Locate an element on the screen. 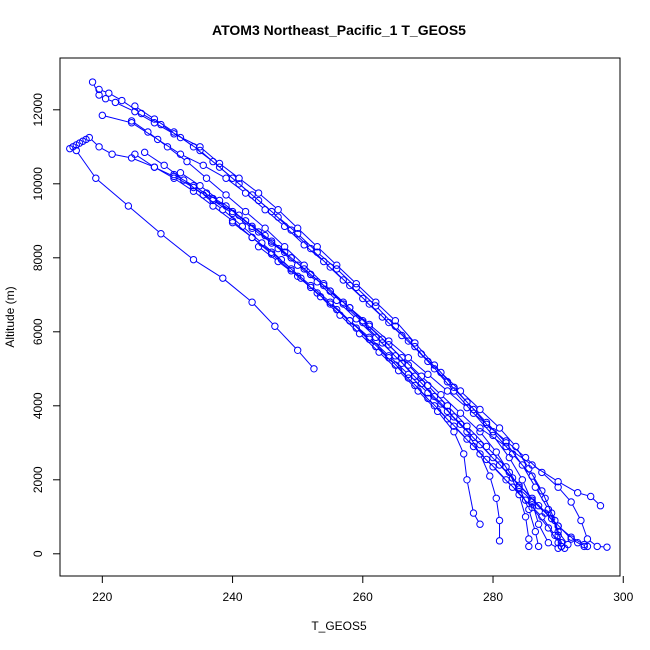 The height and width of the screenshot is (650, 650). y-tick-label-3: 6000 is located at coordinates (38, 331).